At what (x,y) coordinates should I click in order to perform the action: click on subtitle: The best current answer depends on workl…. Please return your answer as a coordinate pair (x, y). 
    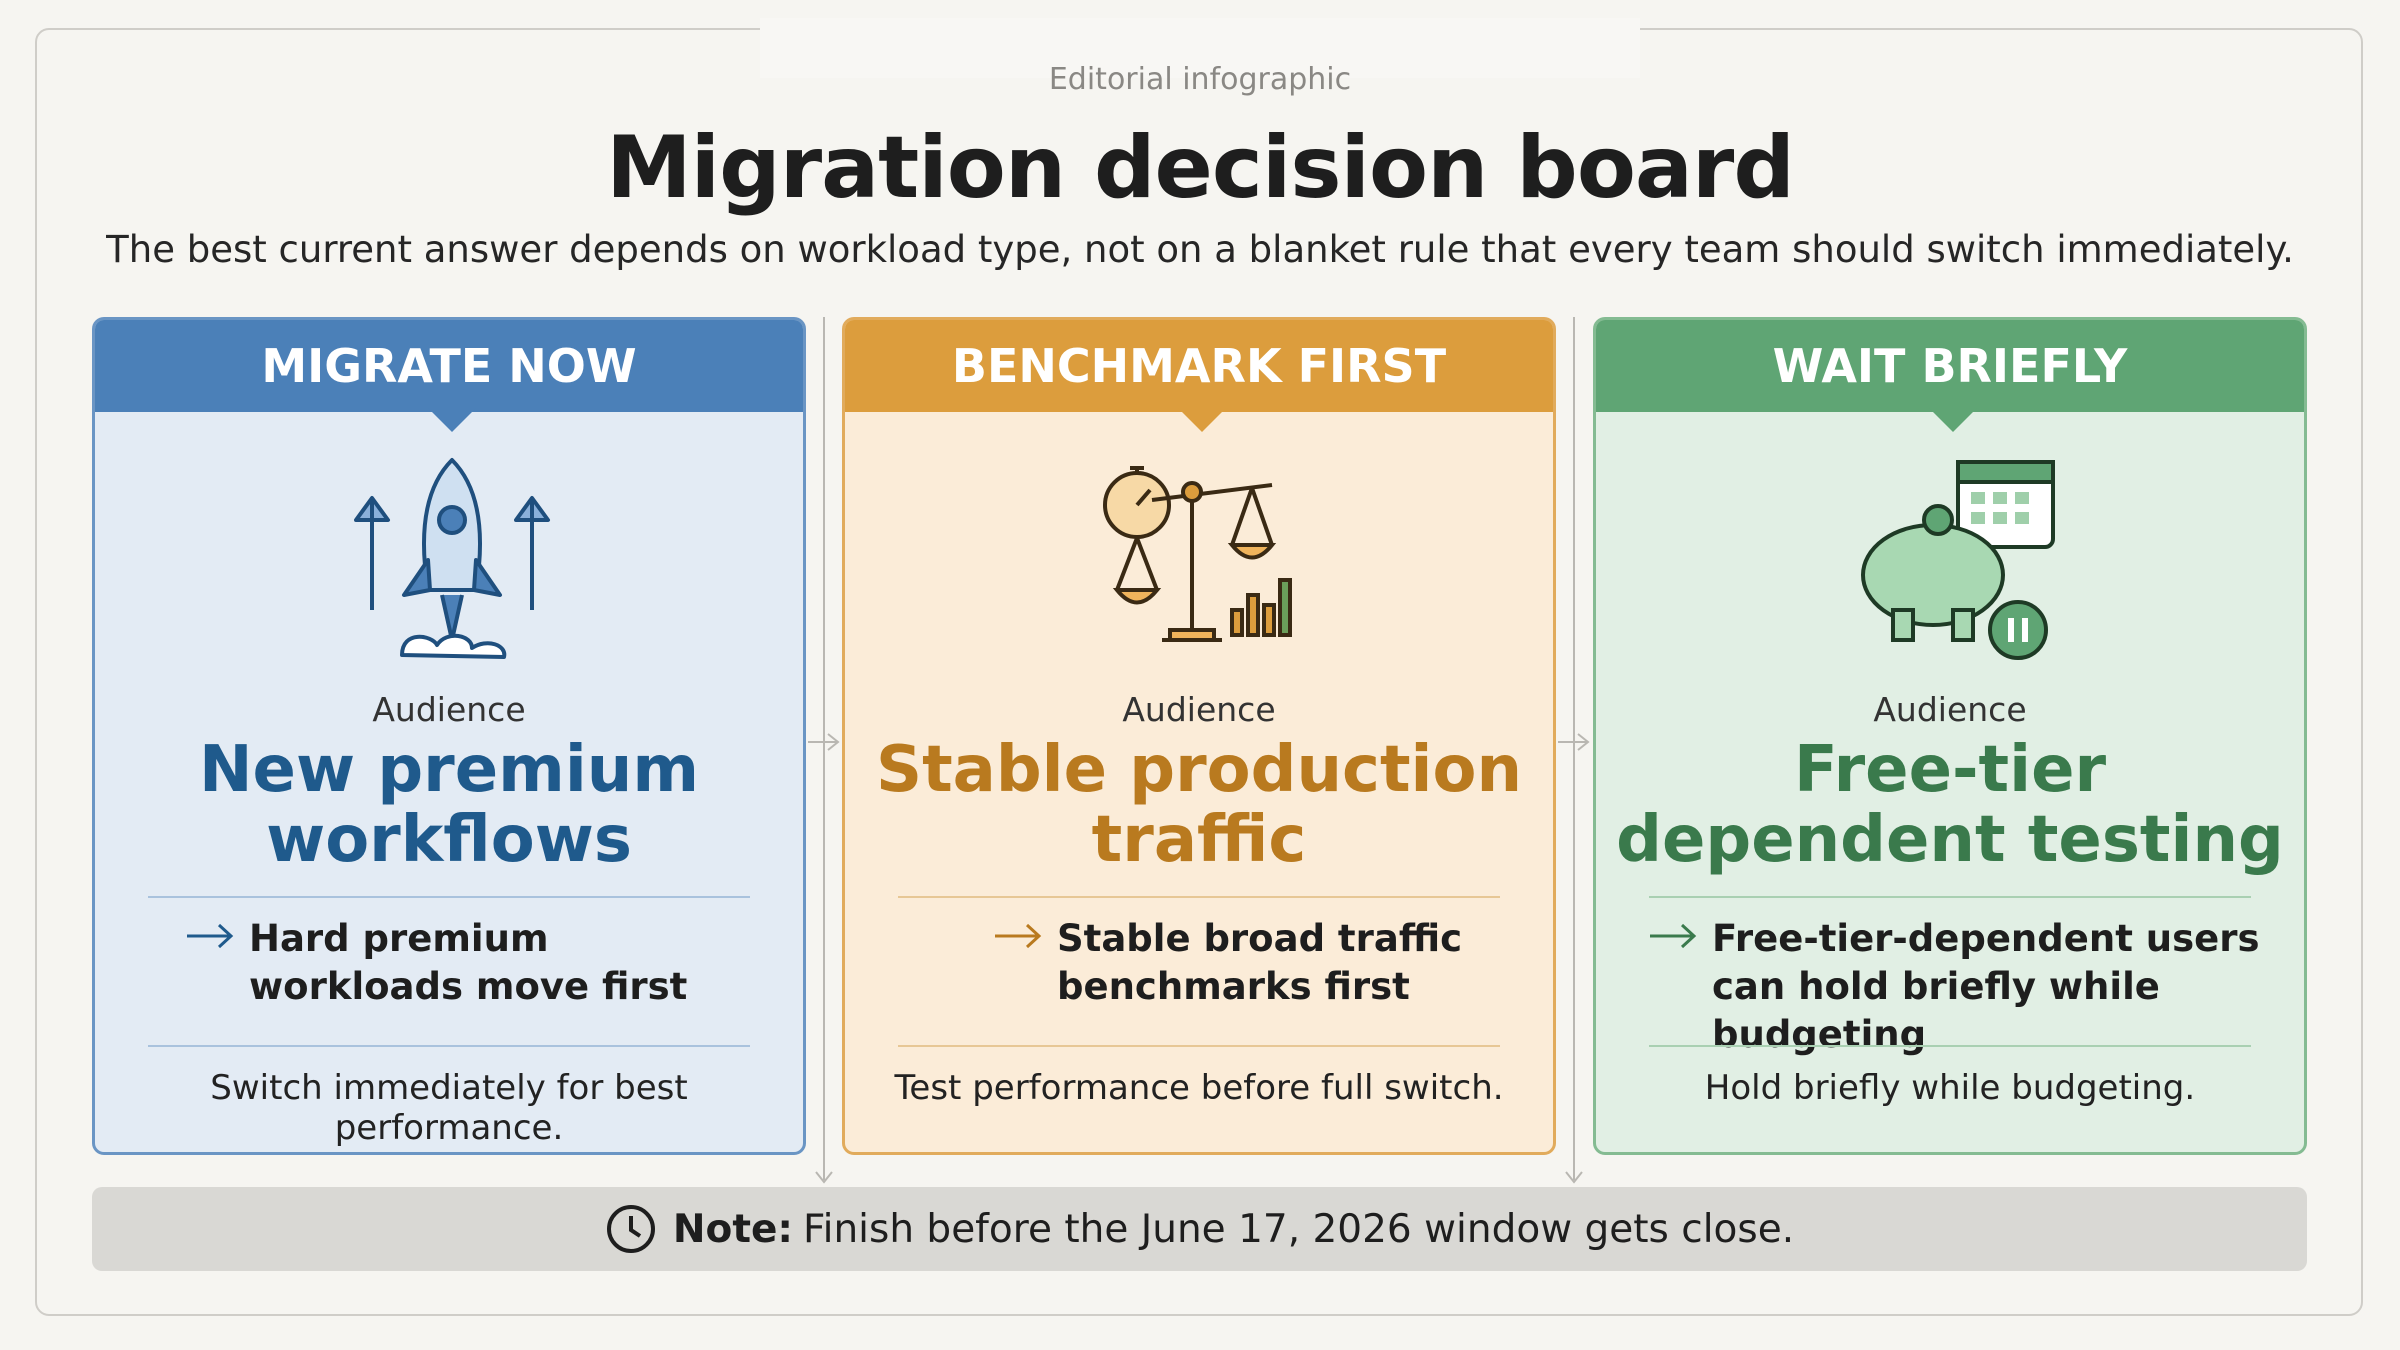
    Looking at the image, I should click on (1200, 249).